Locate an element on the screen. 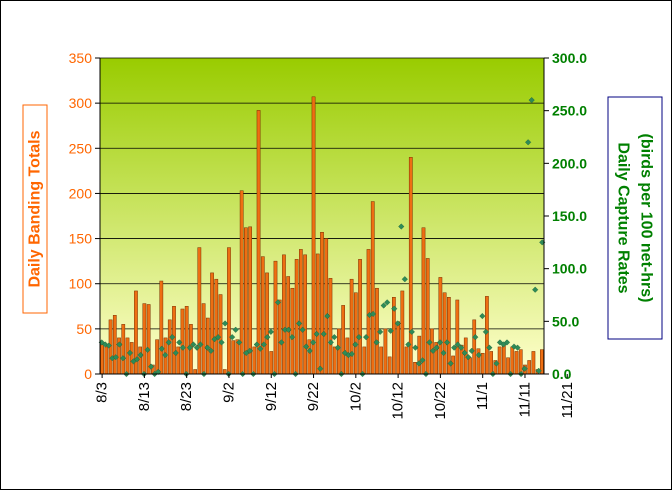  x-tick-label: 11/11 is located at coordinates (524, 399).